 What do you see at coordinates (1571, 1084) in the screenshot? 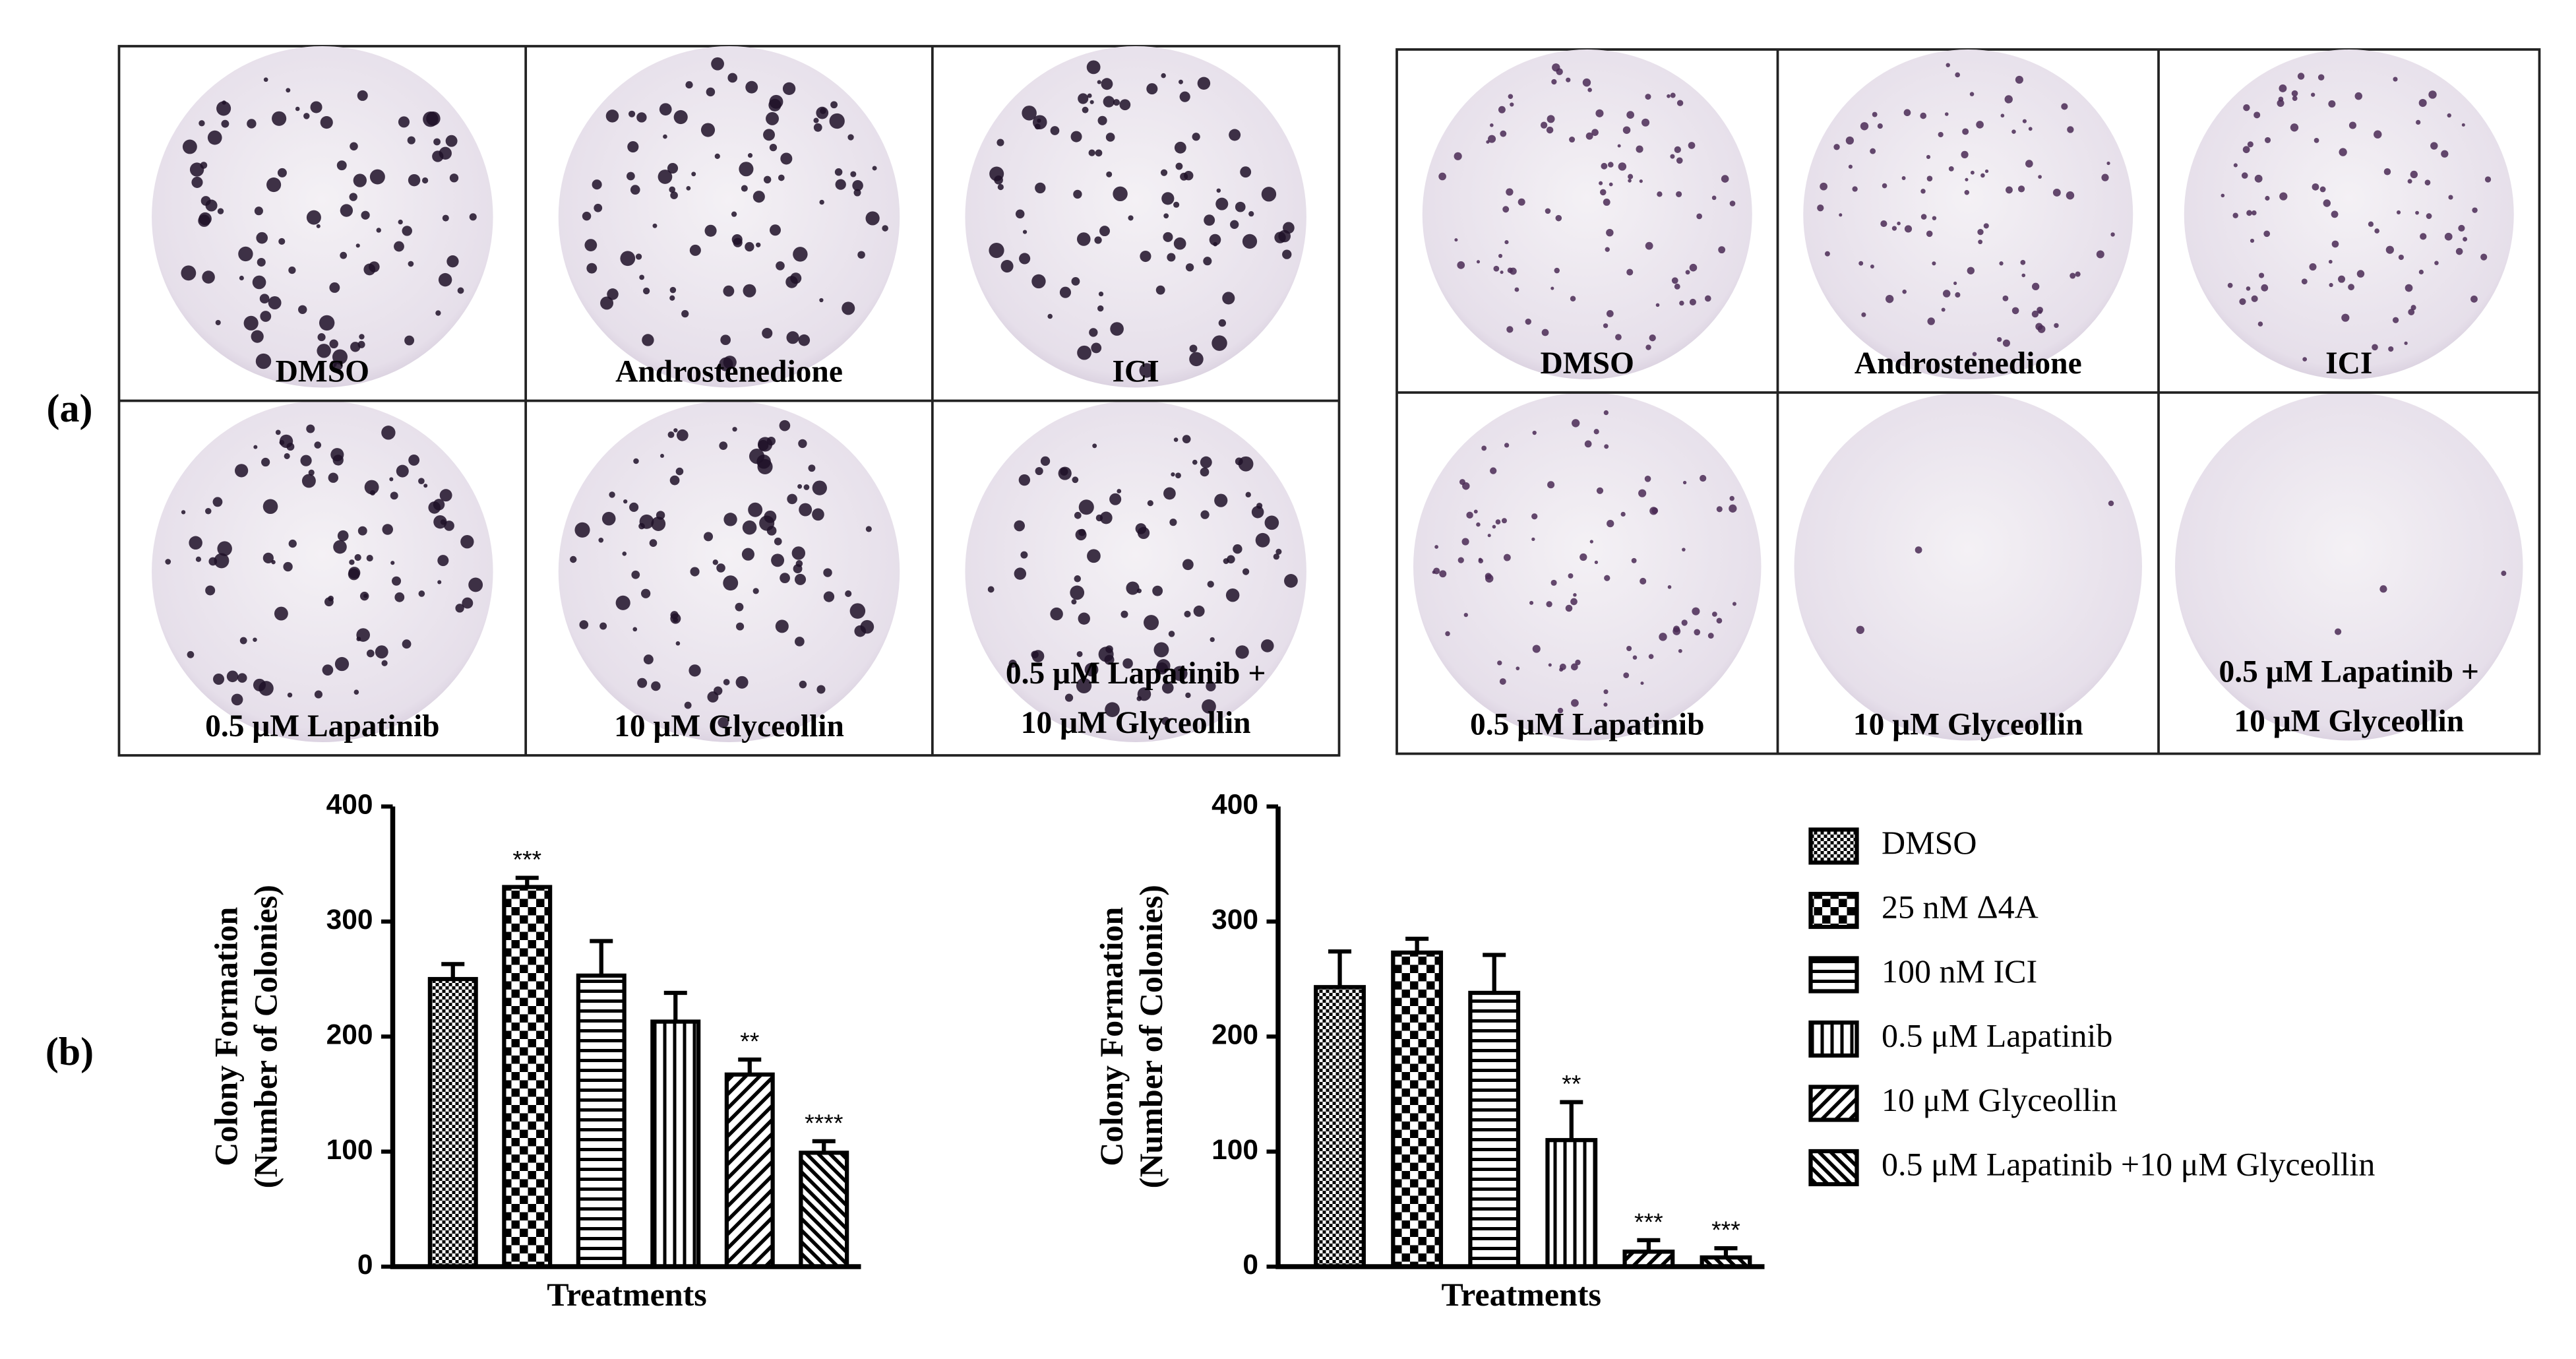
I see `significance: **` at bounding box center [1571, 1084].